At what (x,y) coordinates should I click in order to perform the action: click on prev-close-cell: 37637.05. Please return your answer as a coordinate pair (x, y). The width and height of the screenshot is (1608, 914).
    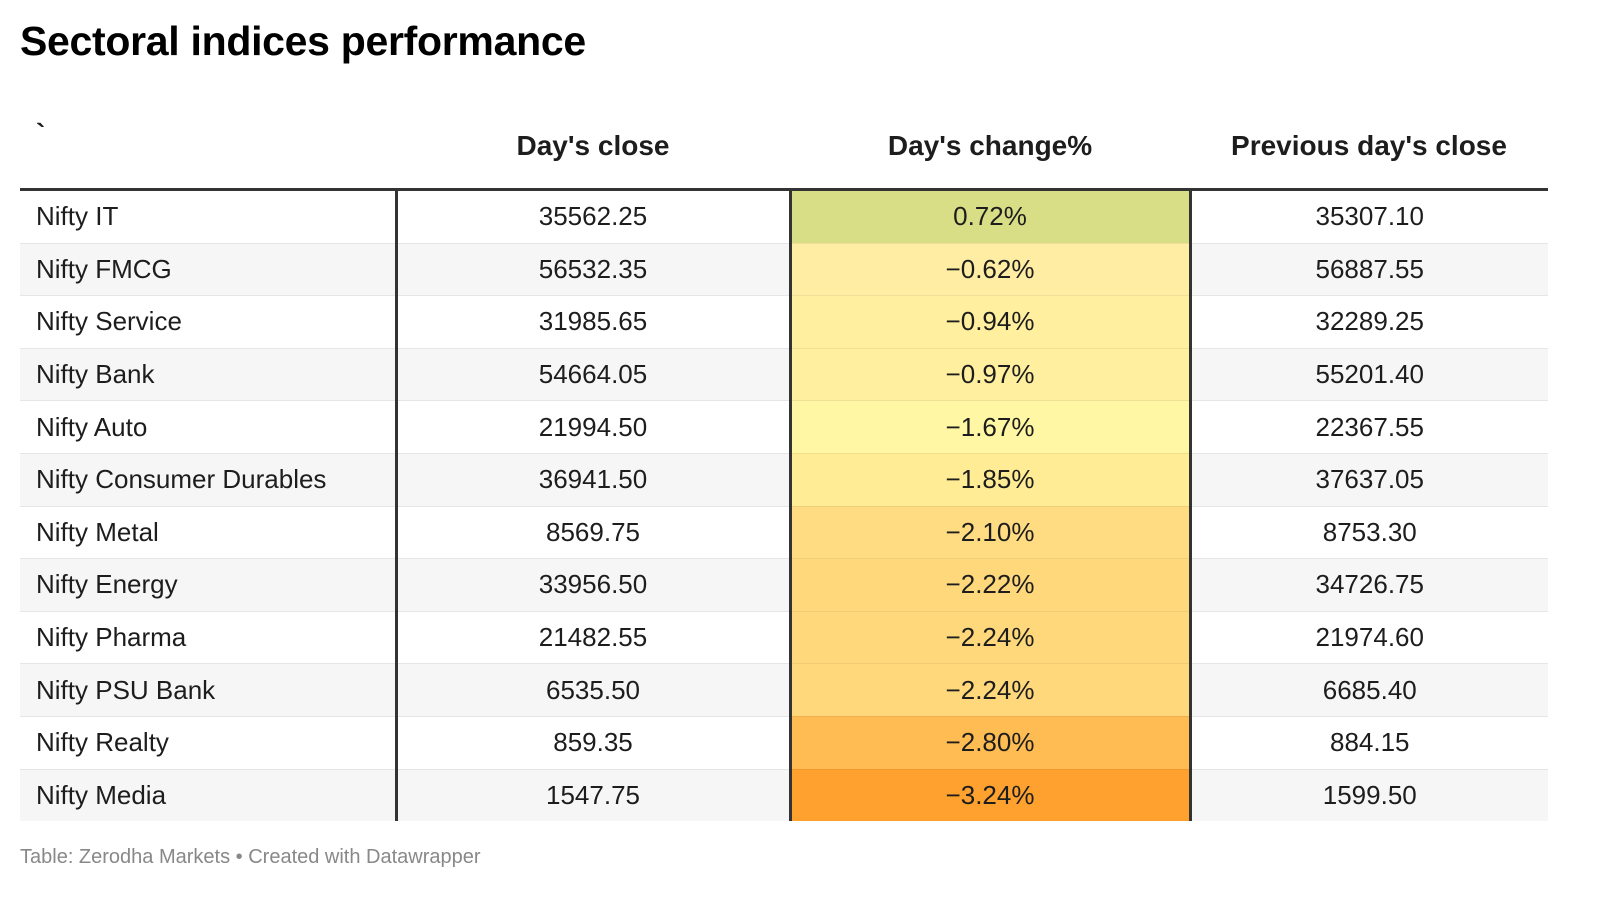
    Looking at the image, I should click on (1369, 480).